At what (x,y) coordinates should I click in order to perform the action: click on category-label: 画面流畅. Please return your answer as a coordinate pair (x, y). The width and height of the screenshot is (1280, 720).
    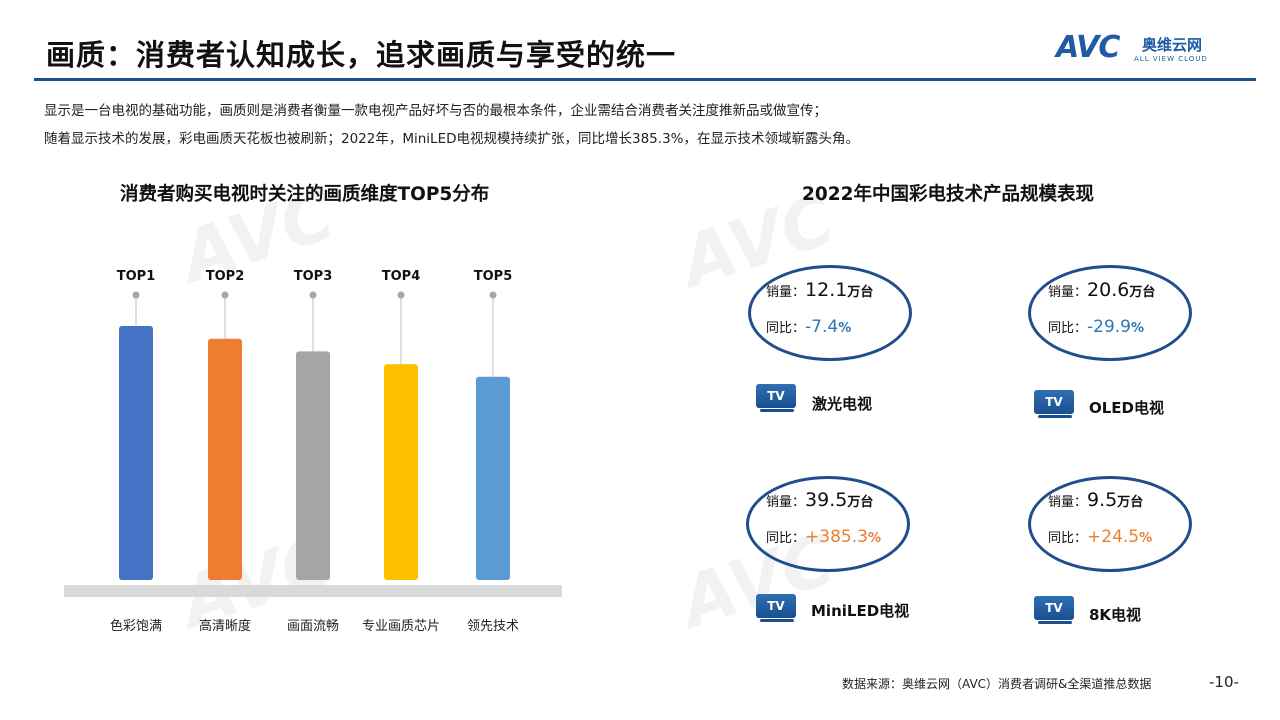
    Looking at the image, I should click on (313, 626).